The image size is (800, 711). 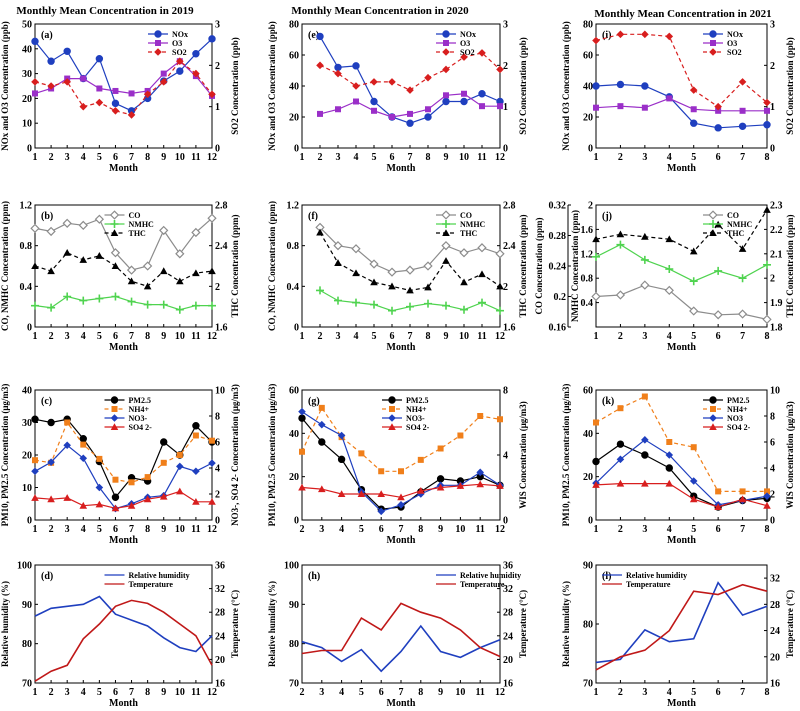 I want to click on title-2019: Monthly Mean Concentration in 2019, so click(x=105, y=11).